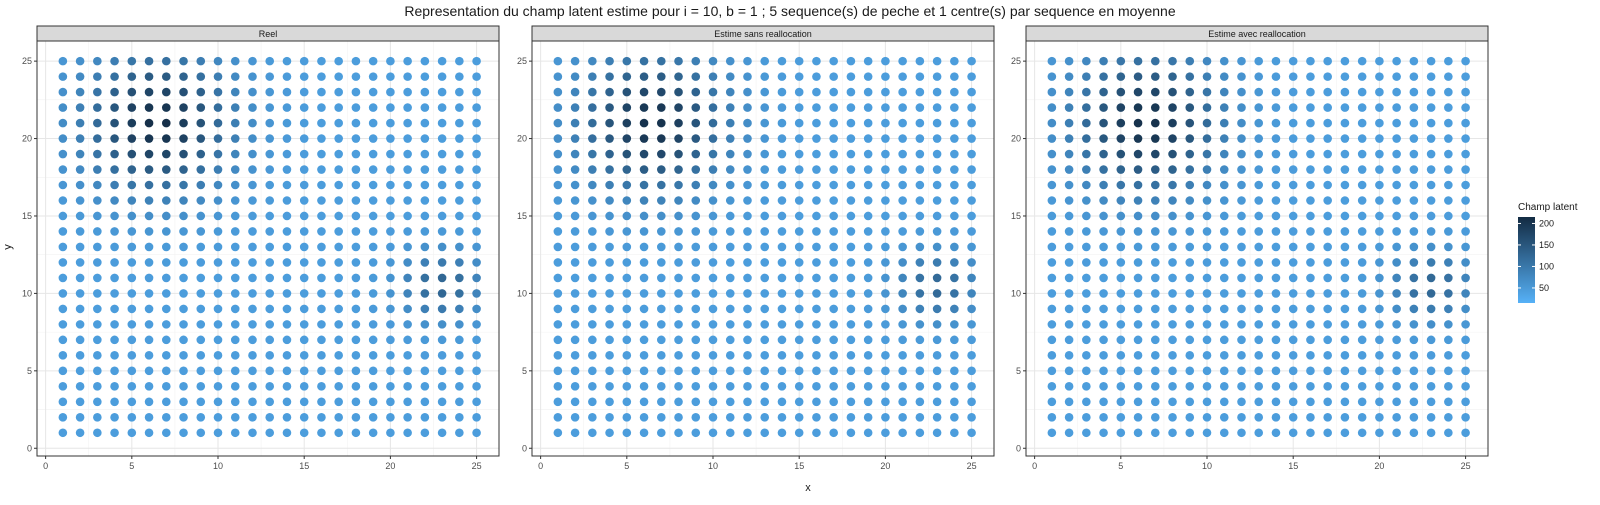 The image size is (1600, 505). I want to click on y-tick-label: 5, so click(29, 371).